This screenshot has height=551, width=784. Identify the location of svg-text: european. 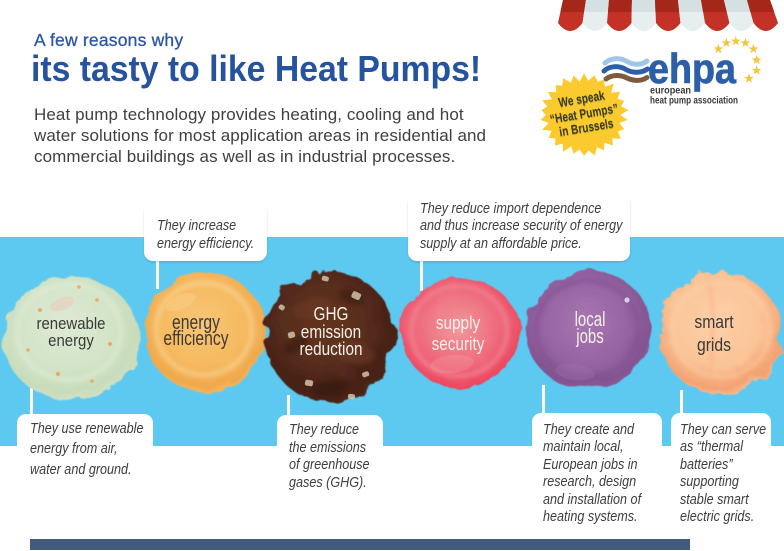
(670, 91).